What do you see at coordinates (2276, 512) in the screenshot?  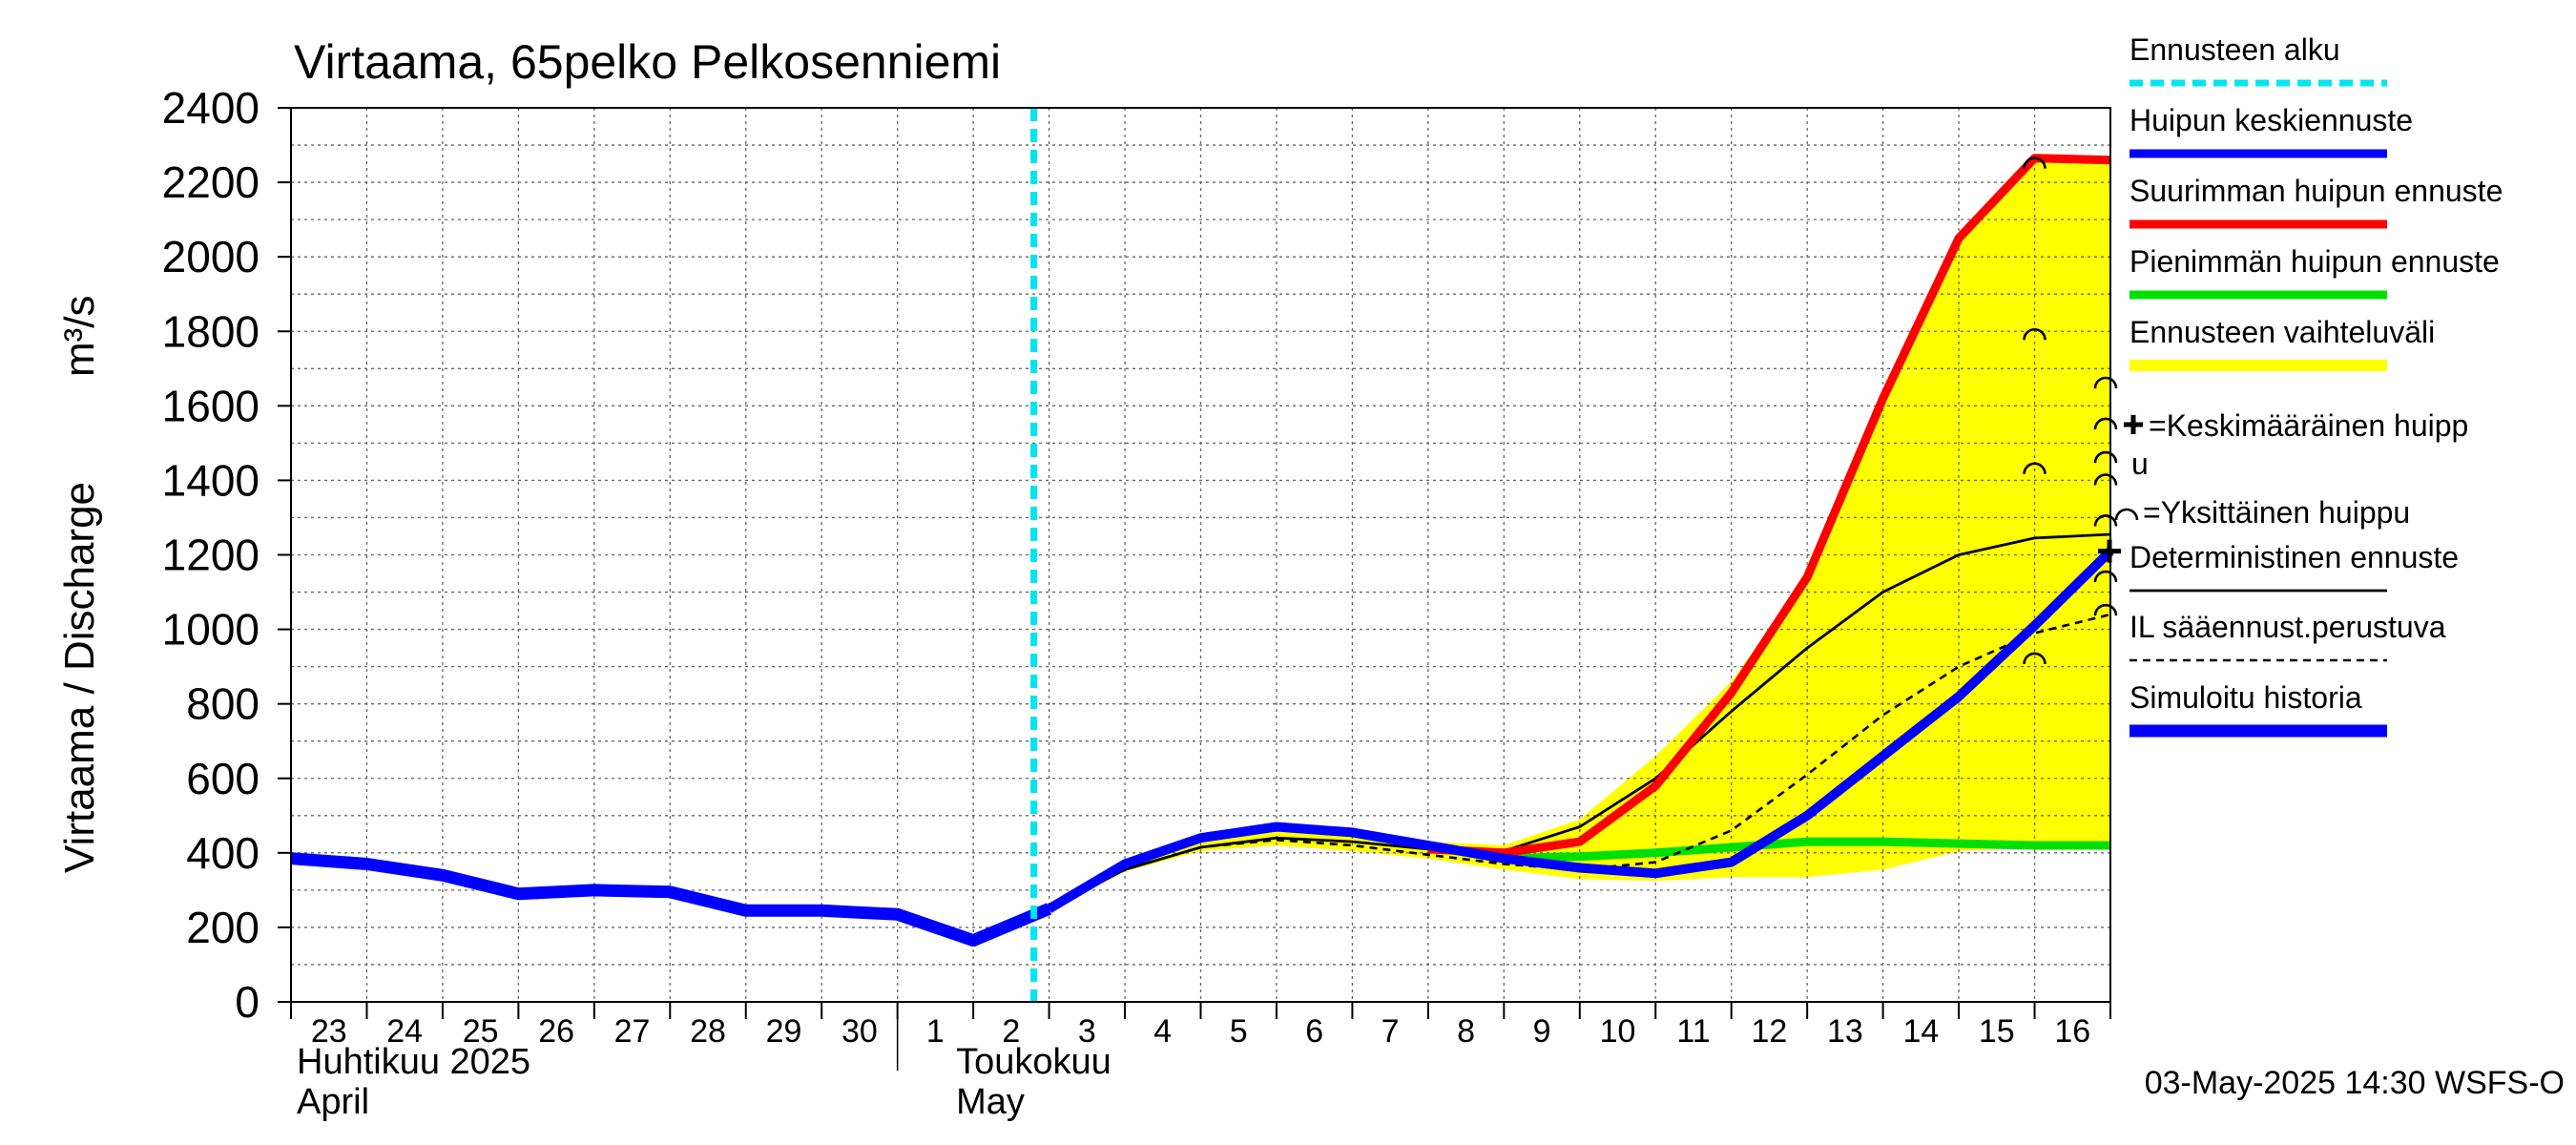 I see `legend-label-single-peak: =Yksittäinen huippu` at bounding box center [2276, 512].